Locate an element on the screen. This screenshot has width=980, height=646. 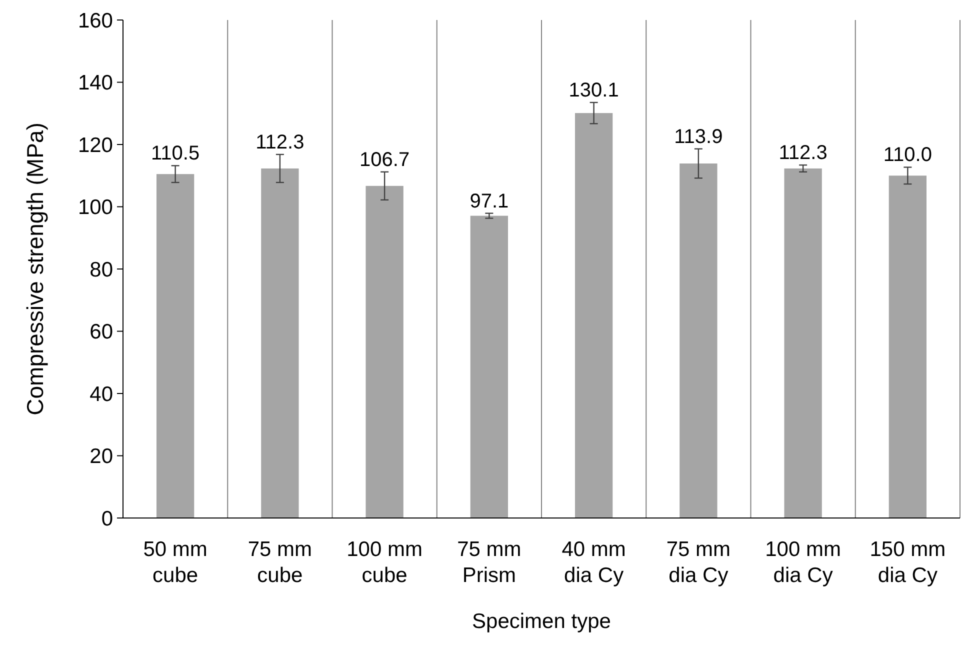
x-tick-label: 40 mm dia Cy is located at coordinates (594, 562).